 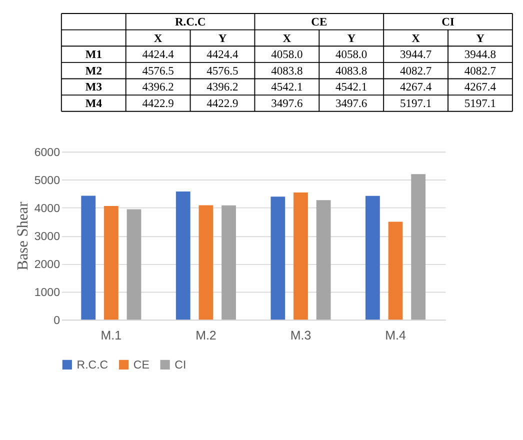 What do you see at coordinates (57, 320) in the screenshot?
I see `y-tick-label: 0` at bounding box center [57, 320].